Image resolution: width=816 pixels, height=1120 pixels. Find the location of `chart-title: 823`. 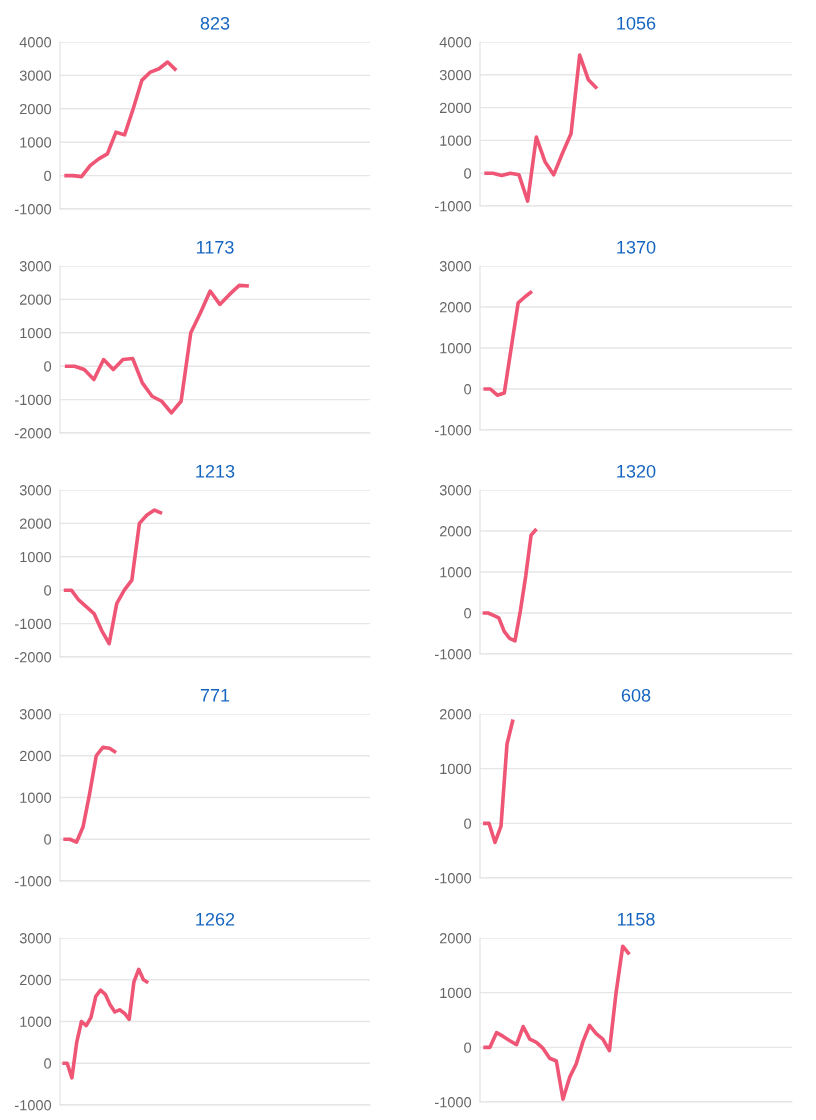

chart-title: 823 is located at coordinates (215, 23).